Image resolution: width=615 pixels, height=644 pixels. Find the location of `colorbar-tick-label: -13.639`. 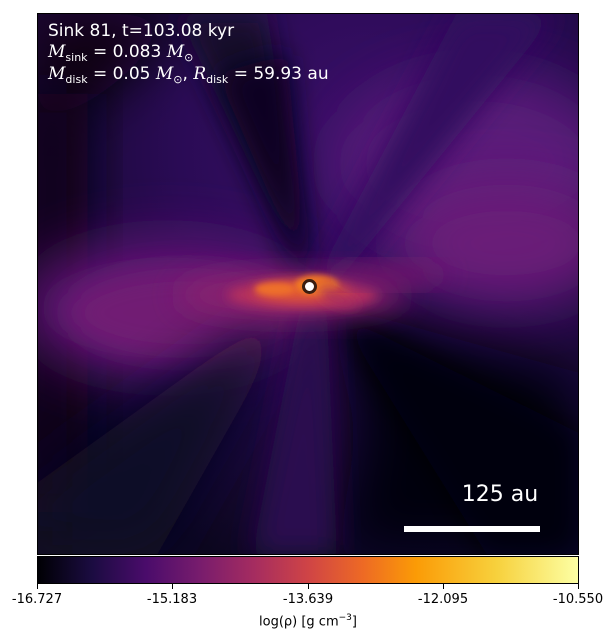

colorbar-tick-label: -13.639 is located at coordinates (308, 599).